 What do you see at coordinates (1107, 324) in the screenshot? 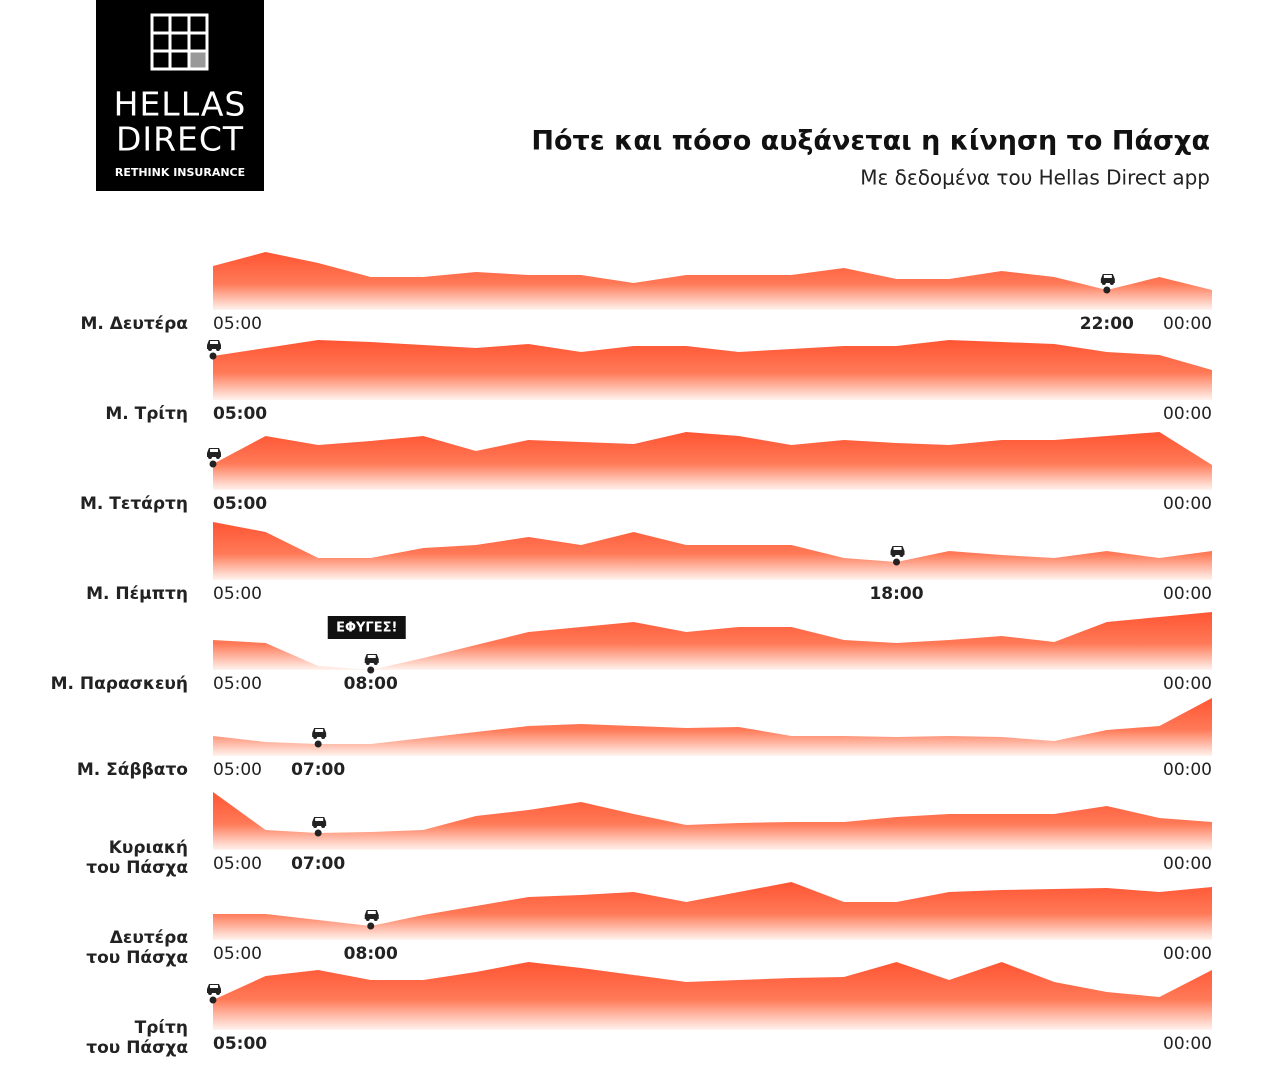
I see `x-tick-label: 22:00` at bounding box center [1107, 324].